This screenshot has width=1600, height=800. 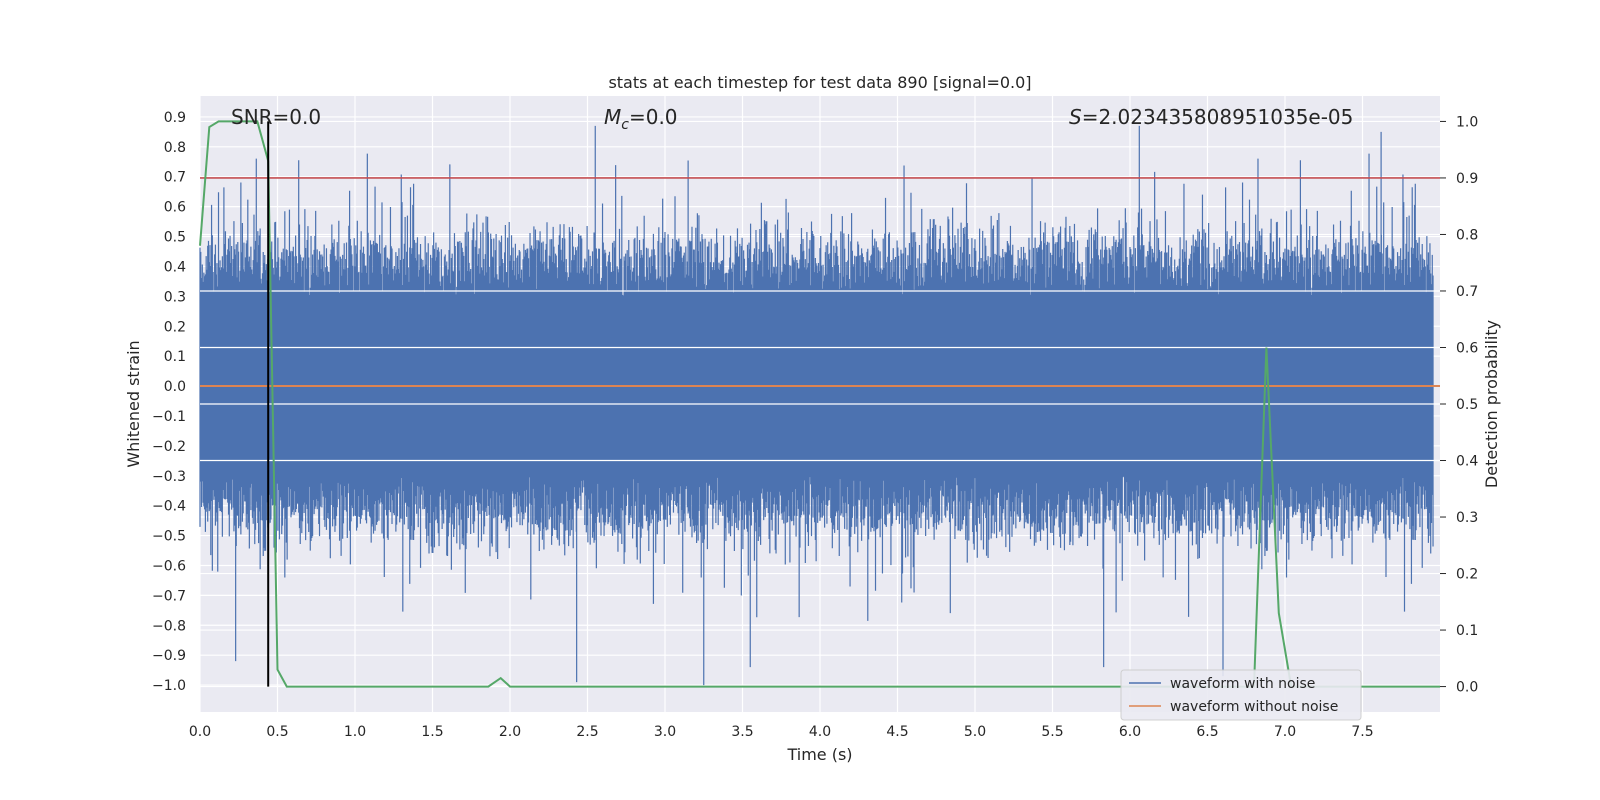 What do you see at coordinates (1242, 684) in the screenshot?
I see `legend-label-noise: waveform with noise` at bounding box center [1242, 684].